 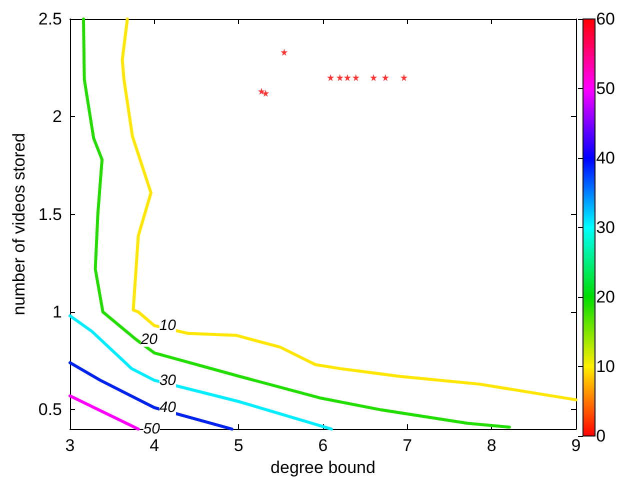 What do you see at coordinates (168, 325) in the screenshot?
I see `series-label: 10` at bounding box center [168, 325].